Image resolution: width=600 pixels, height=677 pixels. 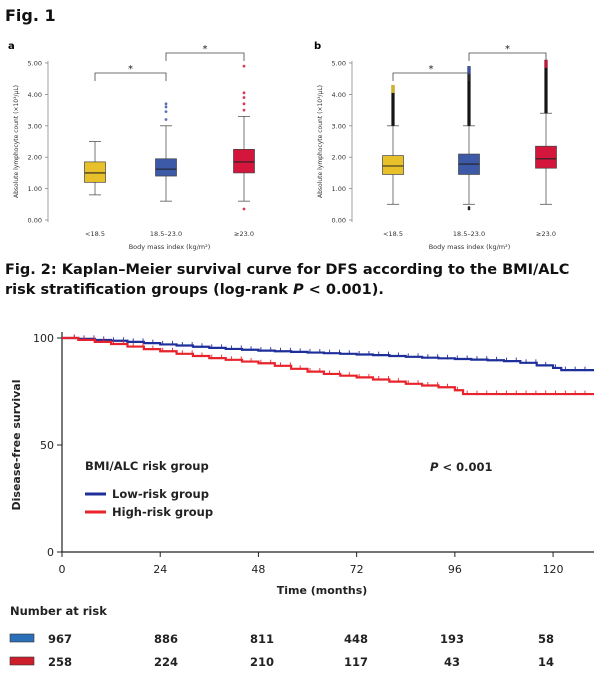 What do you see at coordinates (35, 126) in the screenshot?
I see `panel-a-y-tick-label: 3.00` at bounding box center [35, 126].